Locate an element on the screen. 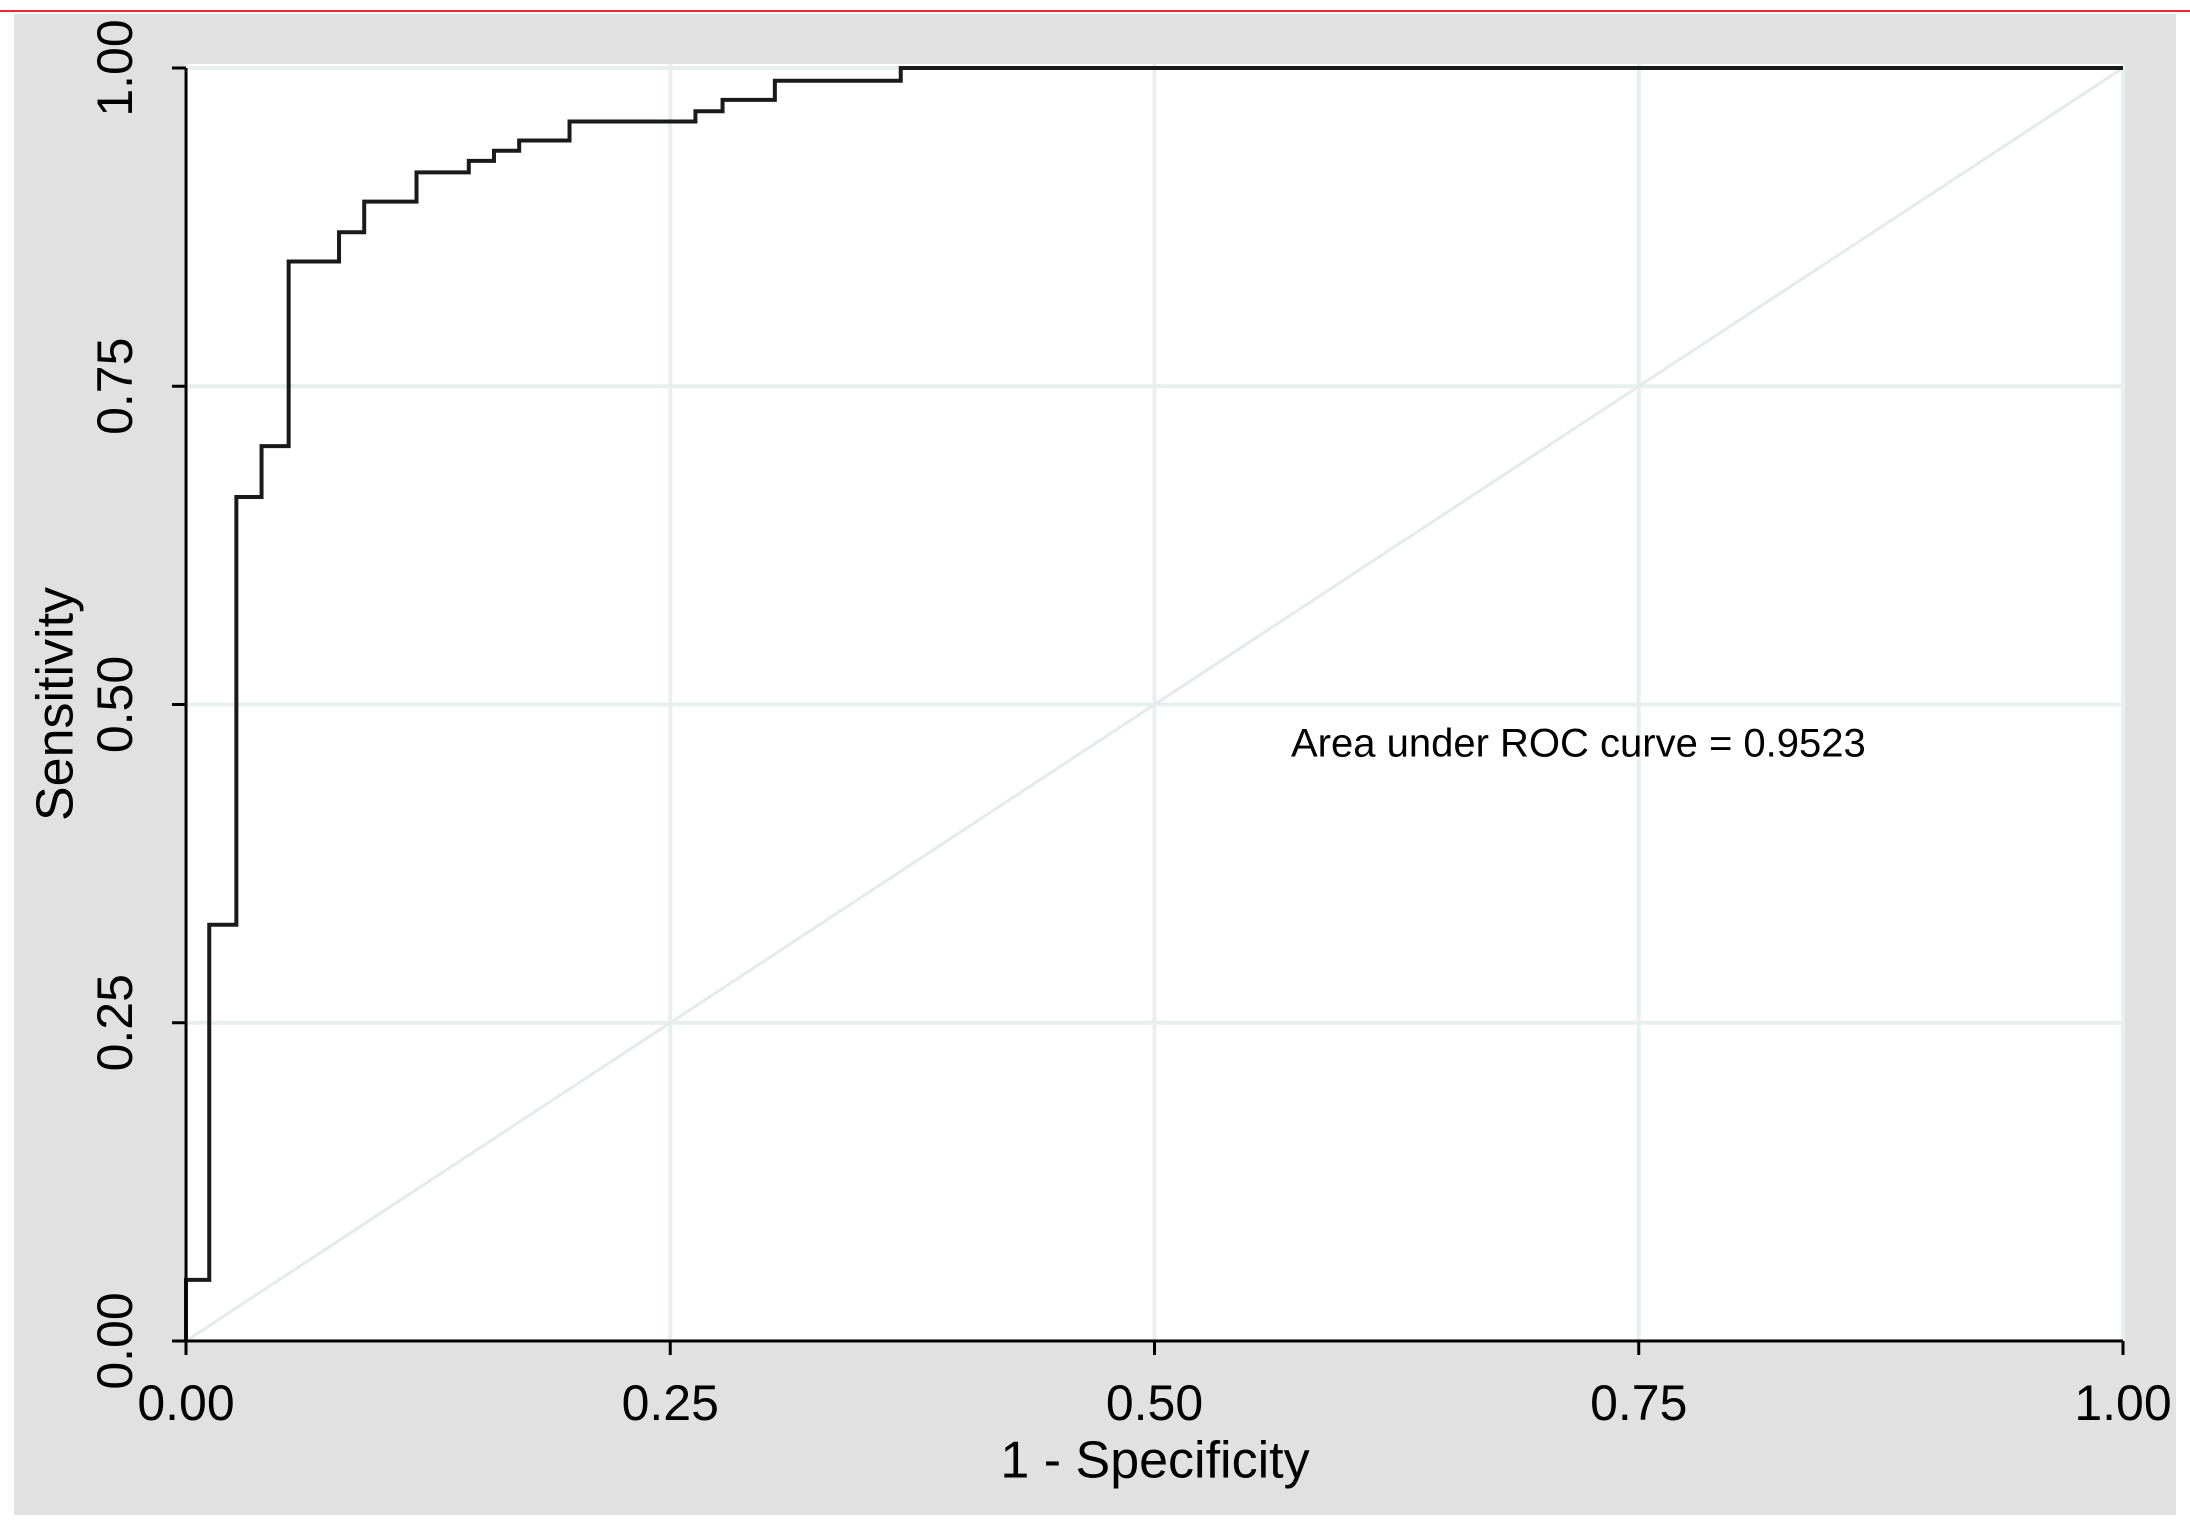 The width and height of the screenshot is (2190, 1520). y-axis-title: Sensitivity is located at coordinates (56, 704).